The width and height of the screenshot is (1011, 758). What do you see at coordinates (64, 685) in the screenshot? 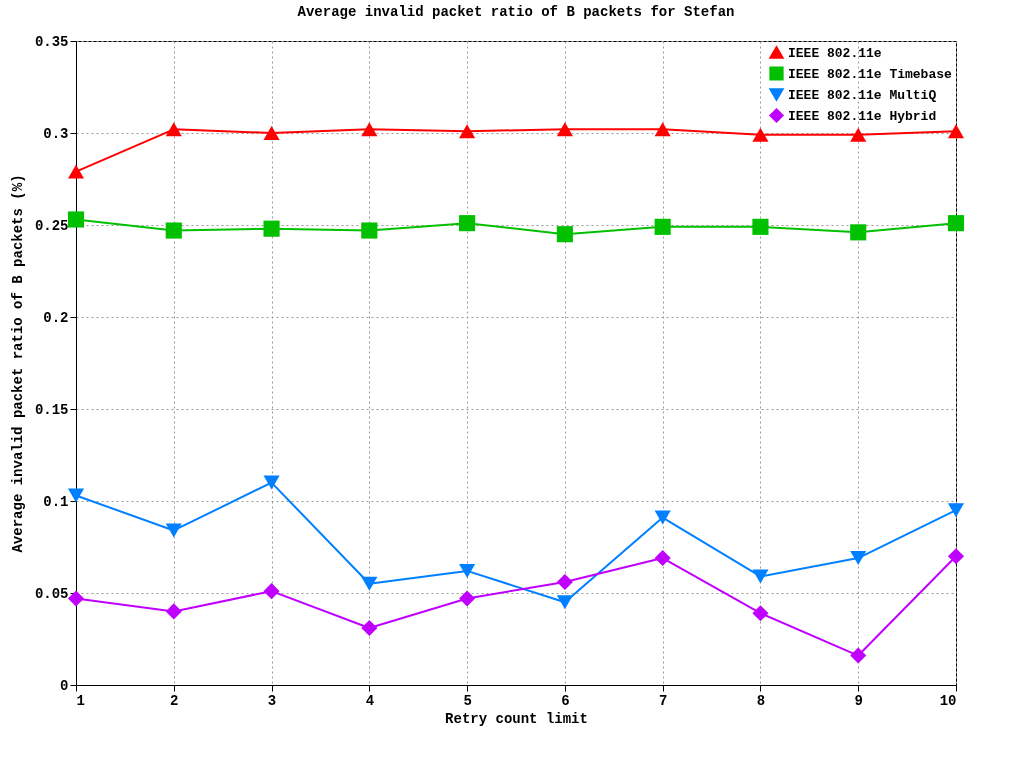
I see `y-tick-label: 0` at bounding box center [64, 685].